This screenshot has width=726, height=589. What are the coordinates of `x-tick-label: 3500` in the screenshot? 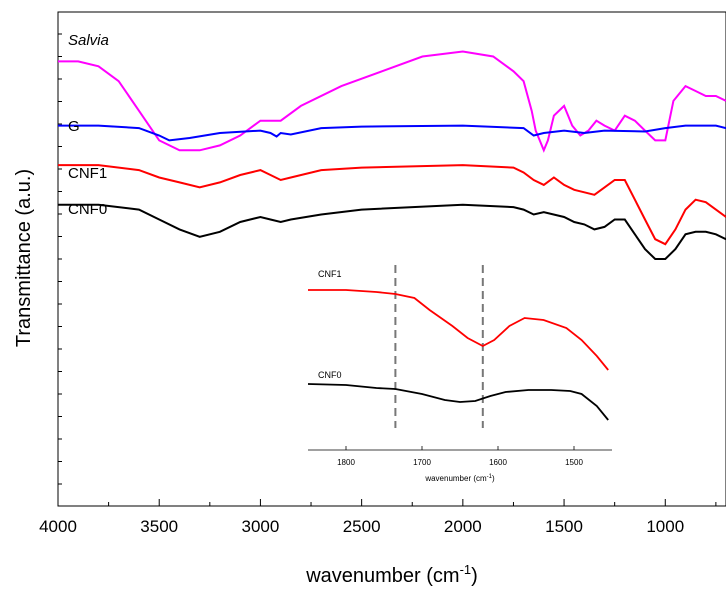 It's located at (159, 526).